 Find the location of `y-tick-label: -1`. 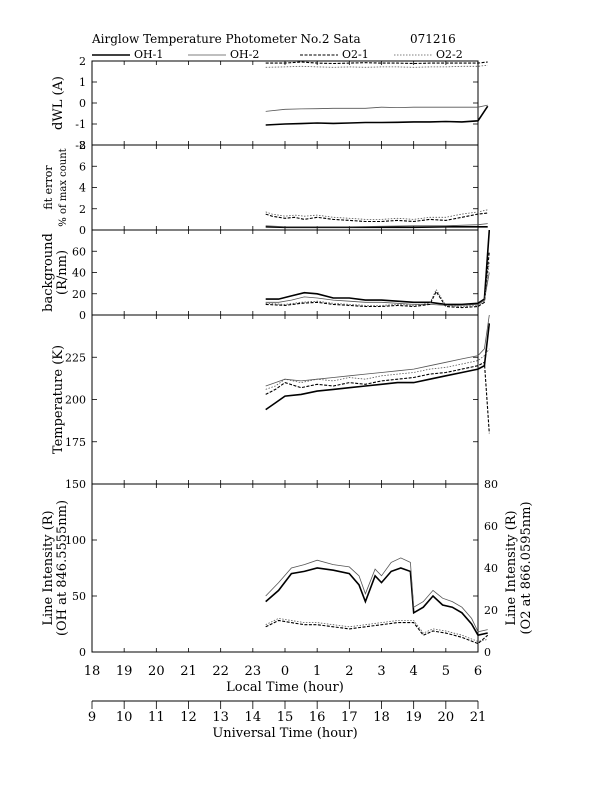

y-tick-label: -1 is located at coordinates (80, 124).